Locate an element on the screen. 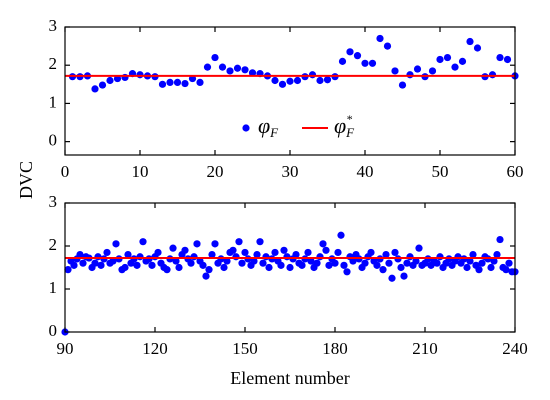 The height and width of the screenshot is (400, 550). legend-swatch is located at coordinates (246, 128).